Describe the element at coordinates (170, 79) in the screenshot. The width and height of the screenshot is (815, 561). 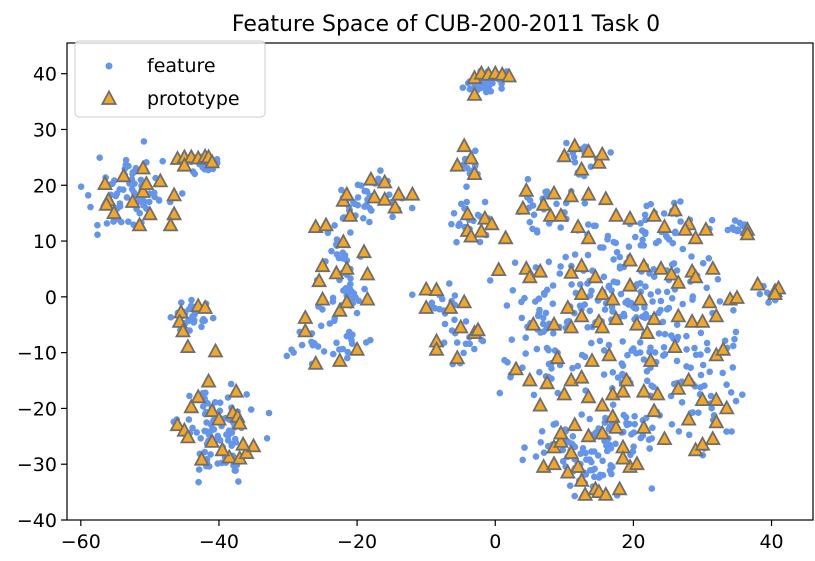
I see `legend-box` at that location.